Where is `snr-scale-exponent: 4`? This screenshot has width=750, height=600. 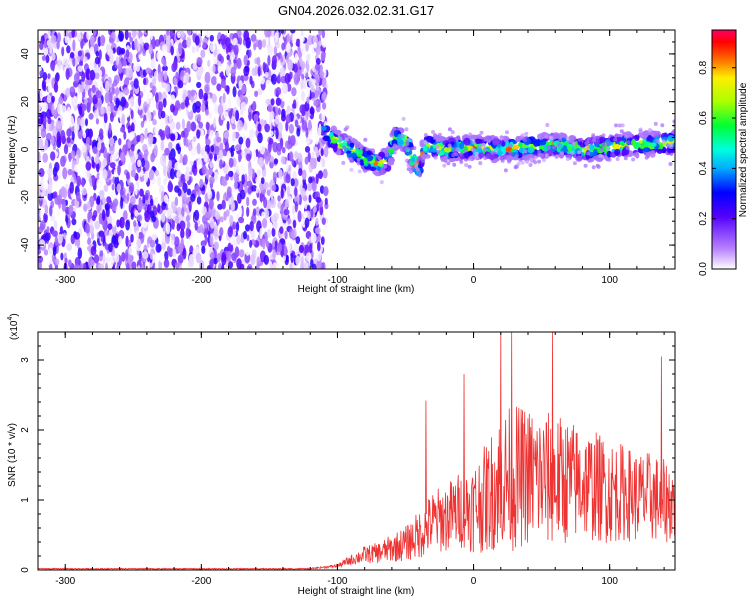
snr-scale-exponent: 4 is located at coordinates (10, 319).